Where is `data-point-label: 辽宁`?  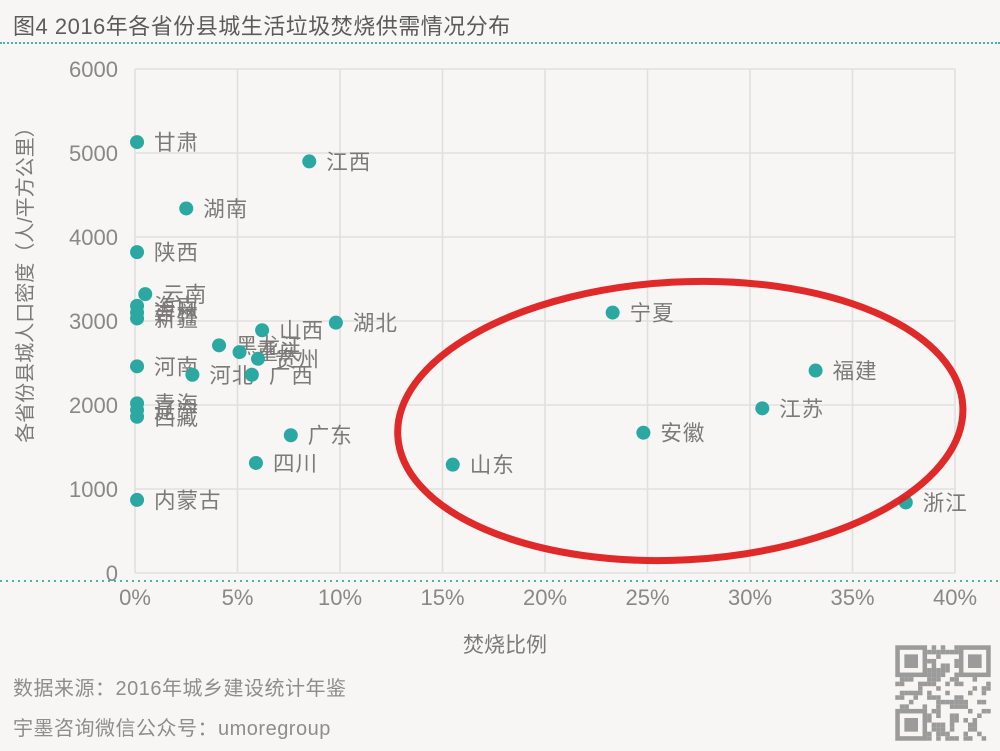 data-point-label: 辽宁 is located at coordinates (176, 411).